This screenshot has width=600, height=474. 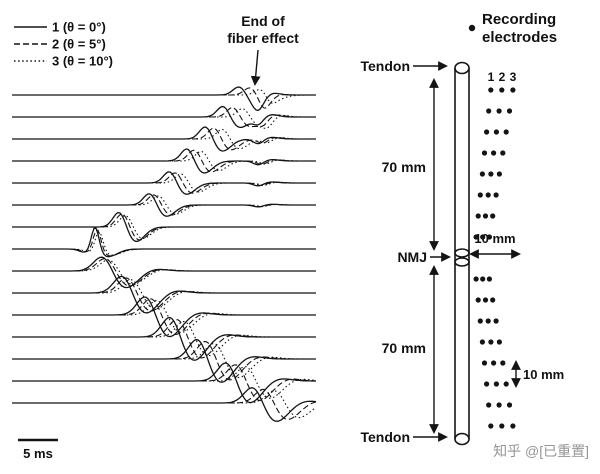 I want to click on trace-electrode-7-solid, so click(x=164, y=227).